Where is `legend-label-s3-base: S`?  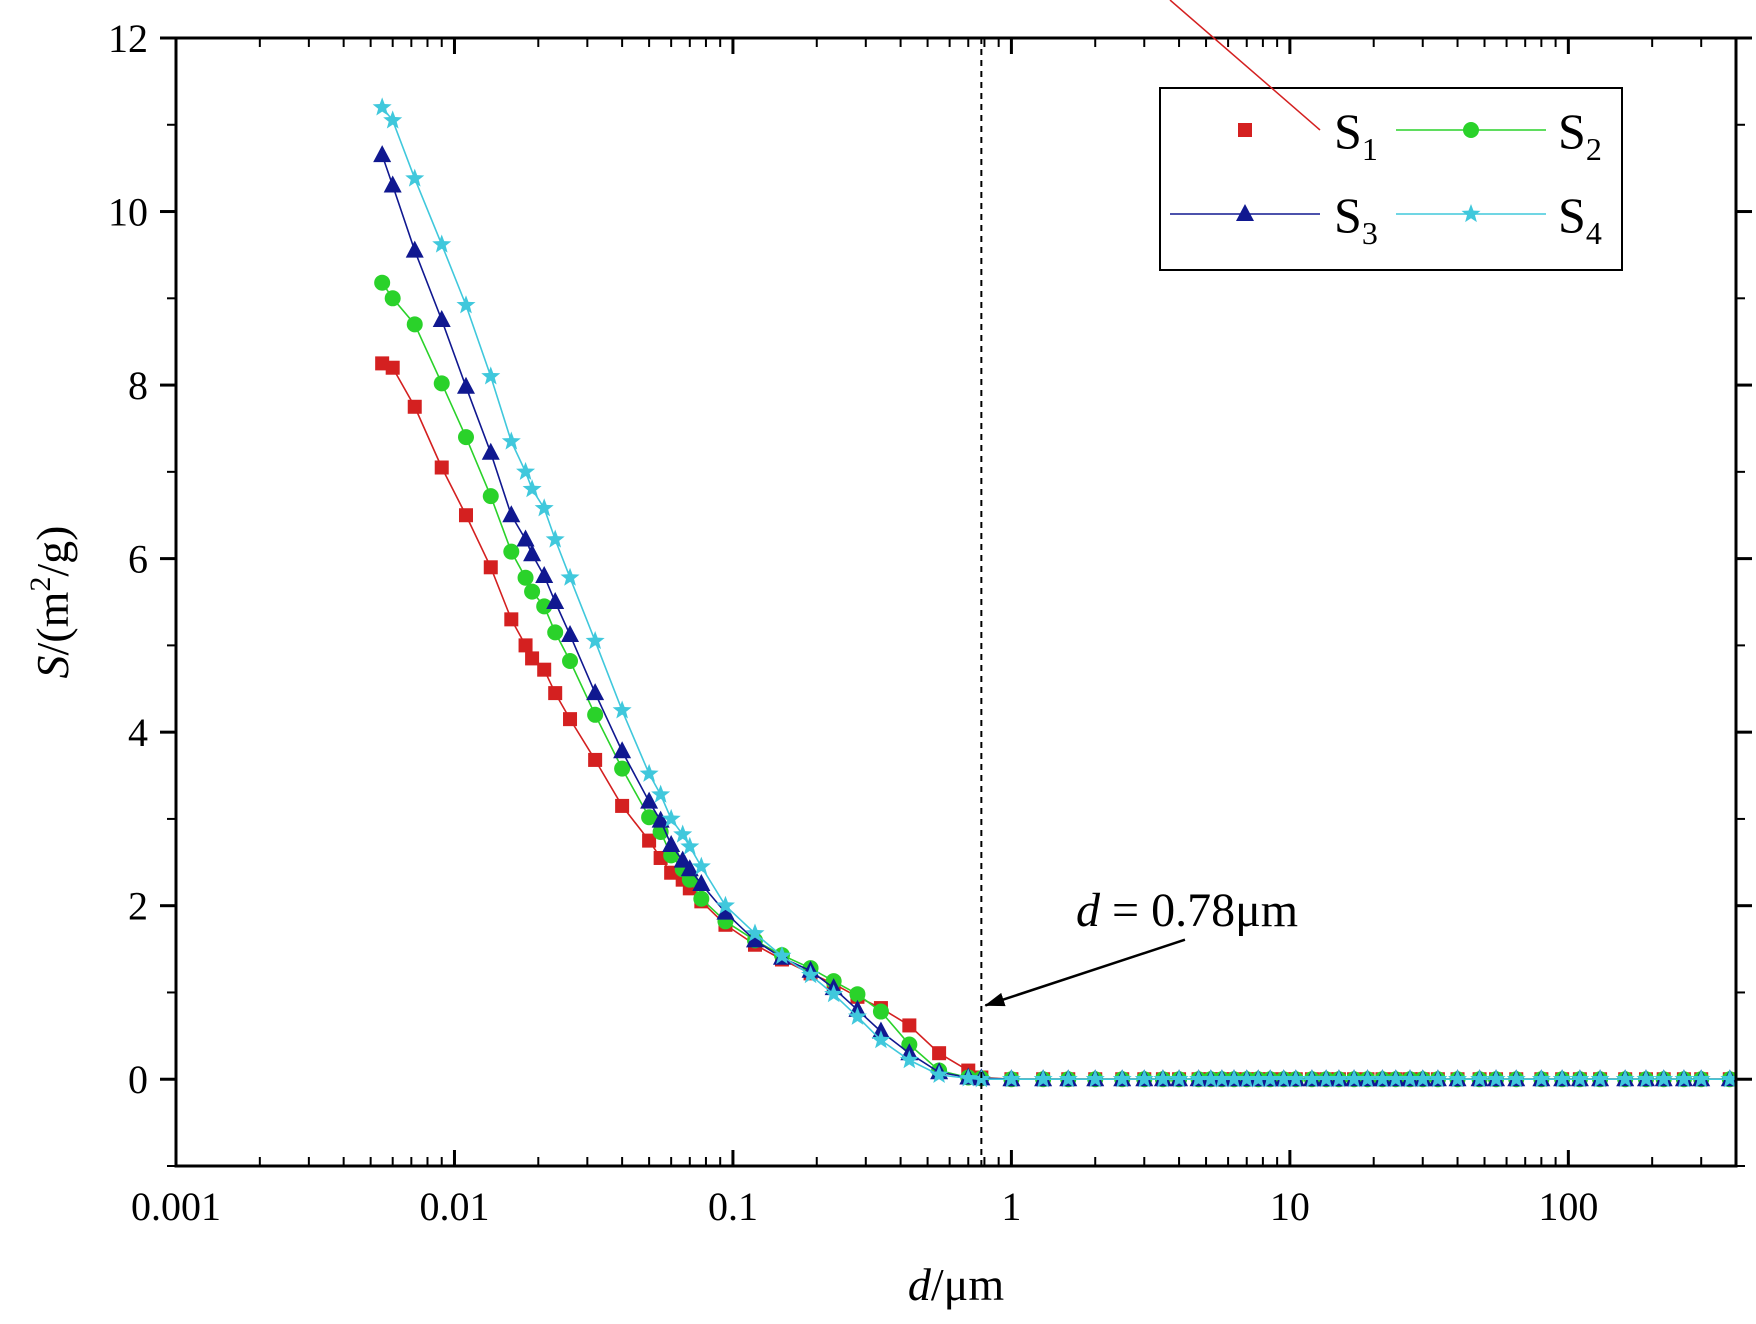 legend-label-s3-base: S is located at coordinates (1348, 215).